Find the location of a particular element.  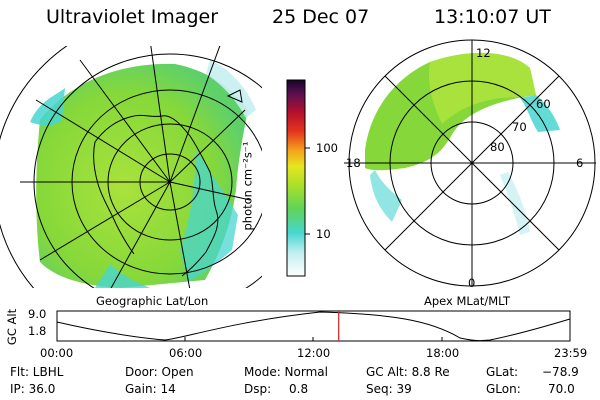

dsp-info-value: 0.8 is located at coordinates (299, 389).